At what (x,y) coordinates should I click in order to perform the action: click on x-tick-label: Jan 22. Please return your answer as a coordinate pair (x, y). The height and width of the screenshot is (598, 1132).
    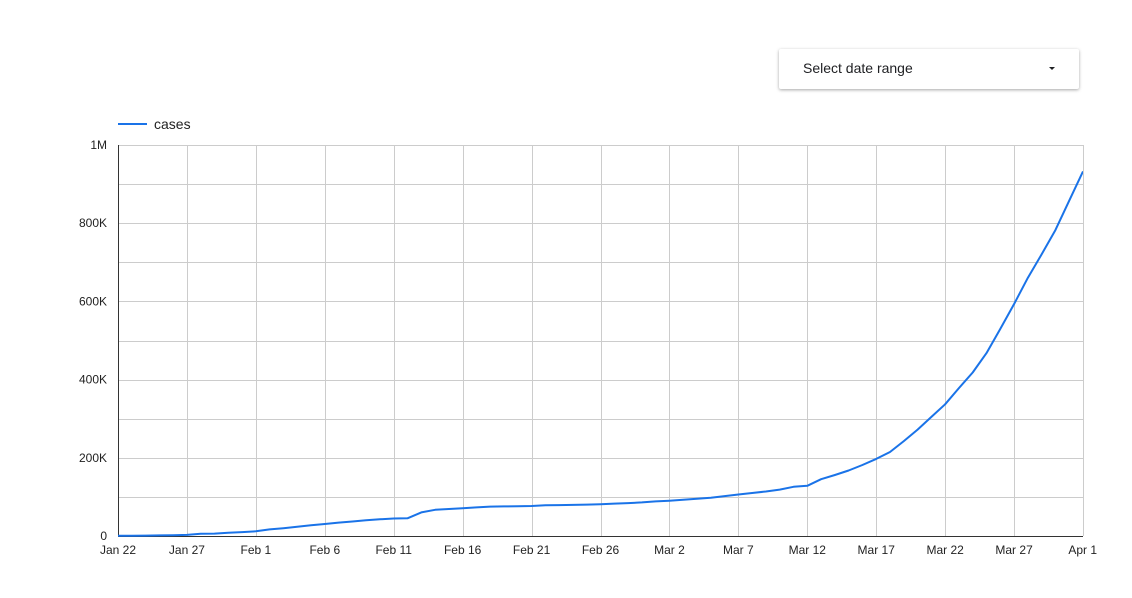
    Looking at the image, I should click on (118, 550).